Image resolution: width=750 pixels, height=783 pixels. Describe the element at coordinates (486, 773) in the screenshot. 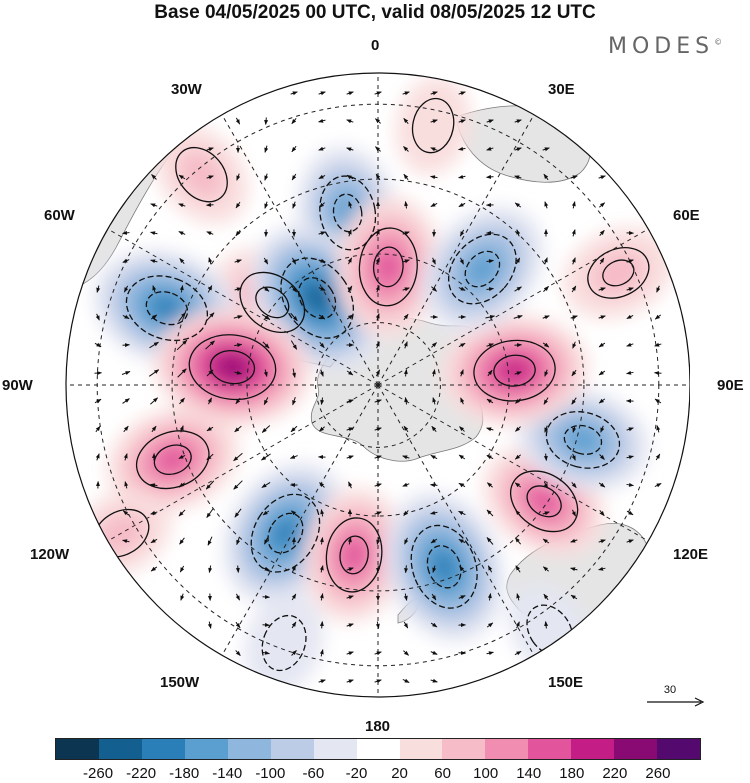

I see `colorbar-tick-label: 100` at that location.